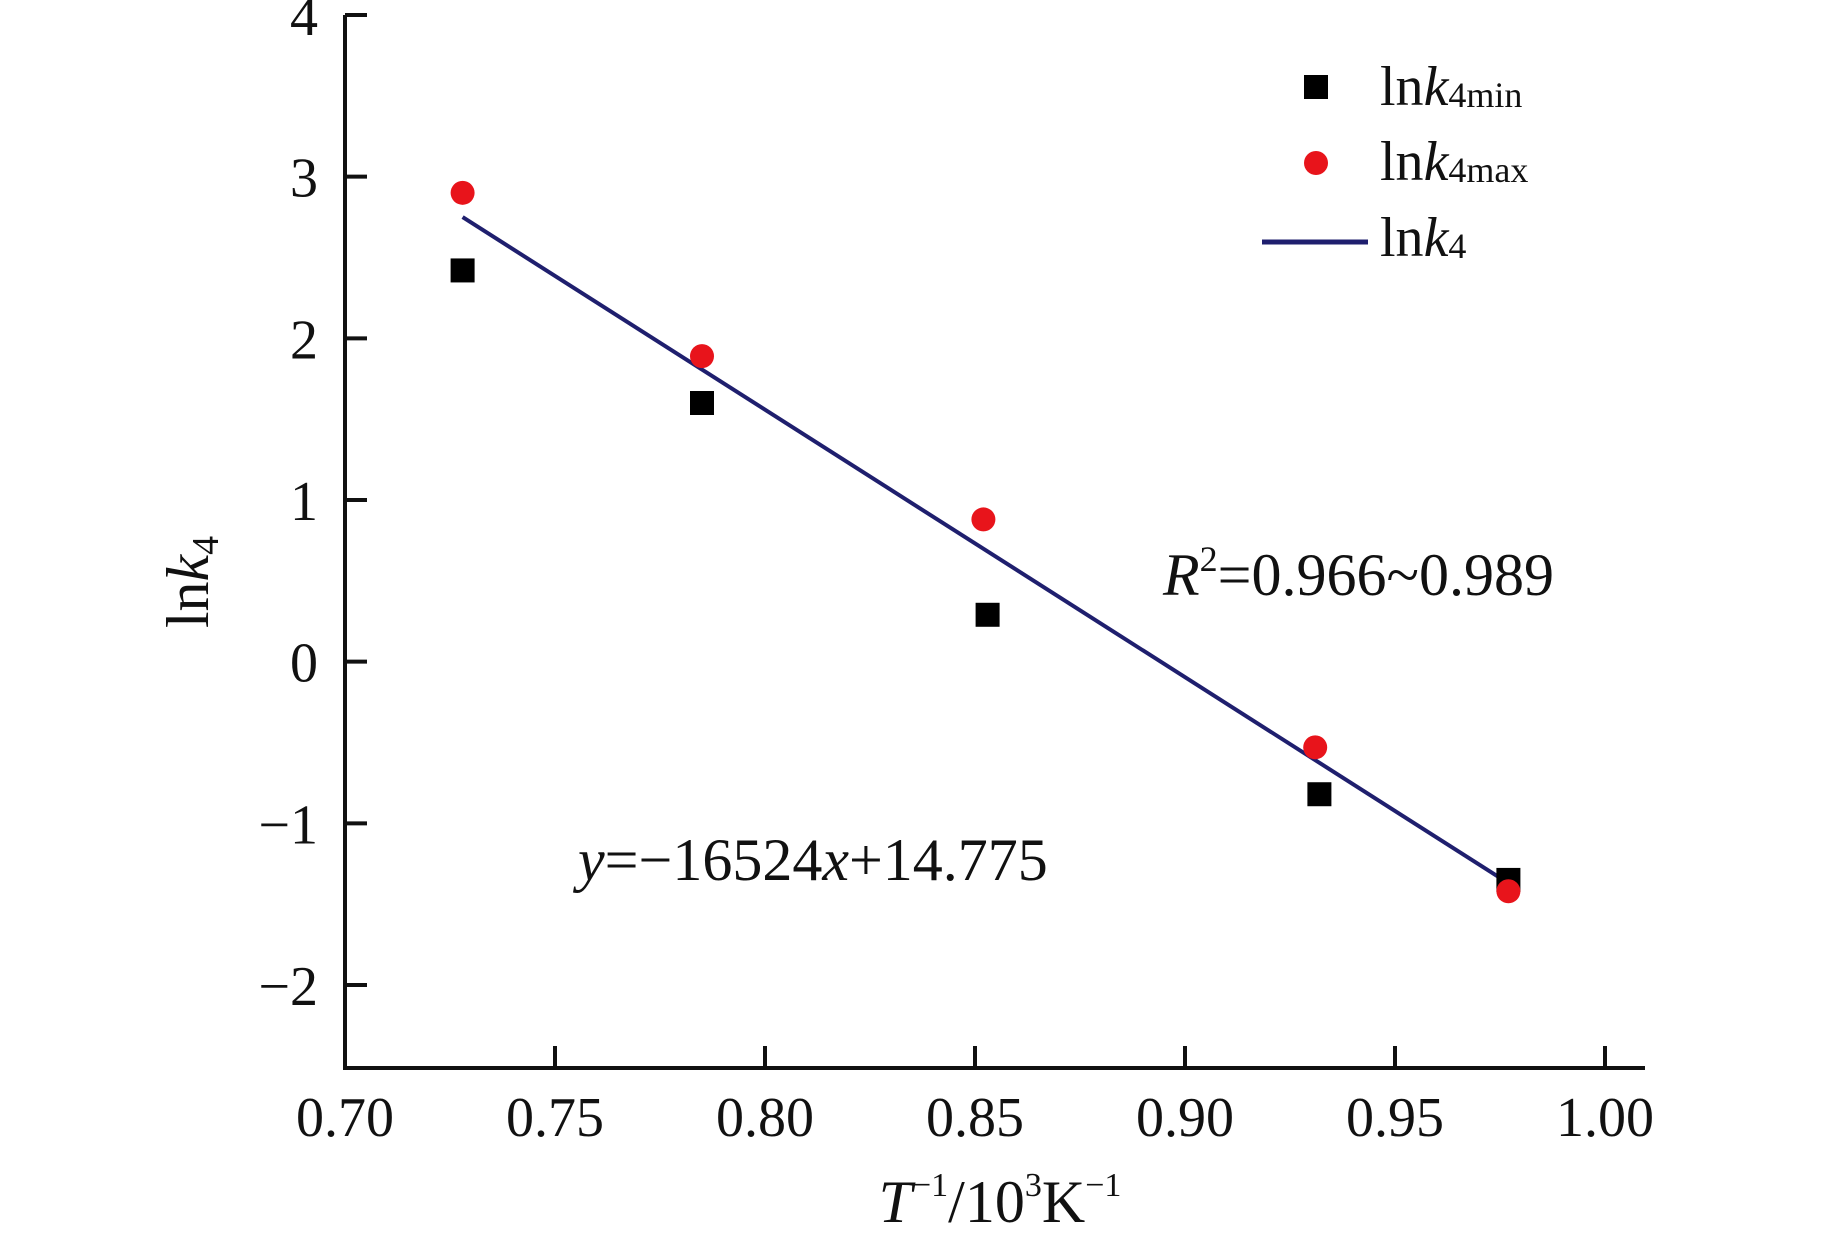 This screenshot has width=1843, height=1239. What do you see at coordinates (1000, 1200) in the screenshot?
I see `x-axis-title: T−1/103K−1` at bounding box center [1000, 1200].